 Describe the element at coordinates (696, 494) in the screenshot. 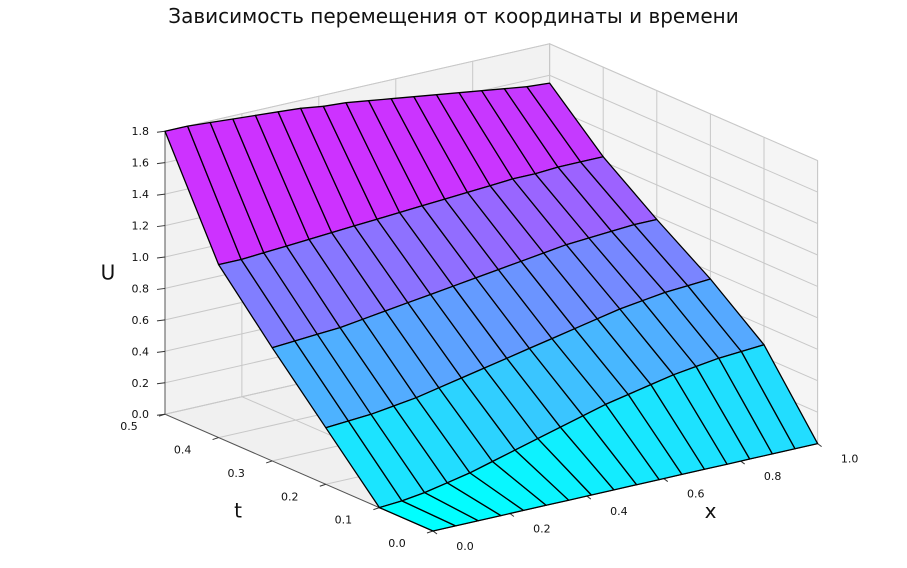

I see `x-tick-label: 0.6` at that location.